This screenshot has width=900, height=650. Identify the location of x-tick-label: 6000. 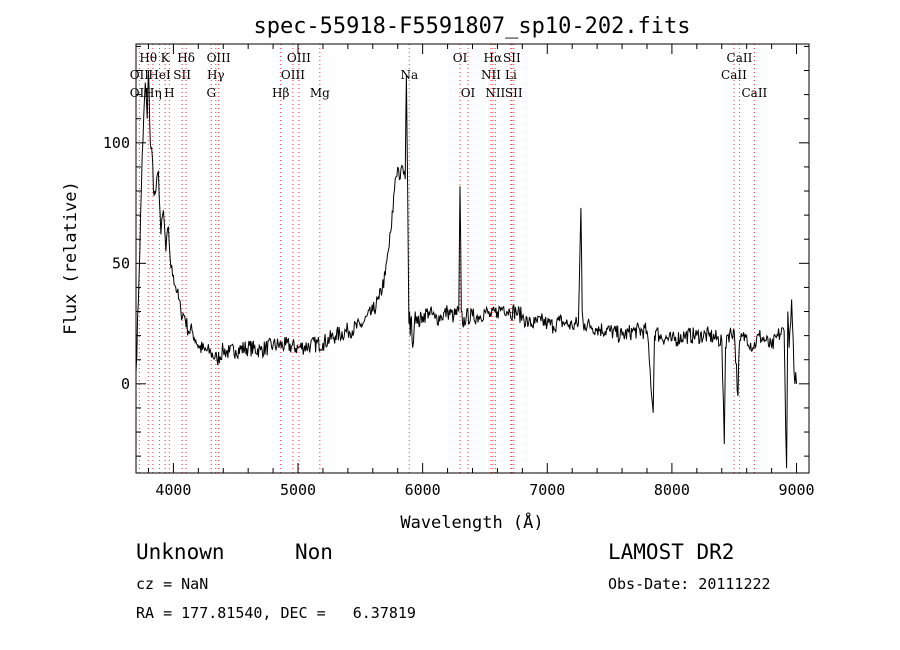
(423, 490).